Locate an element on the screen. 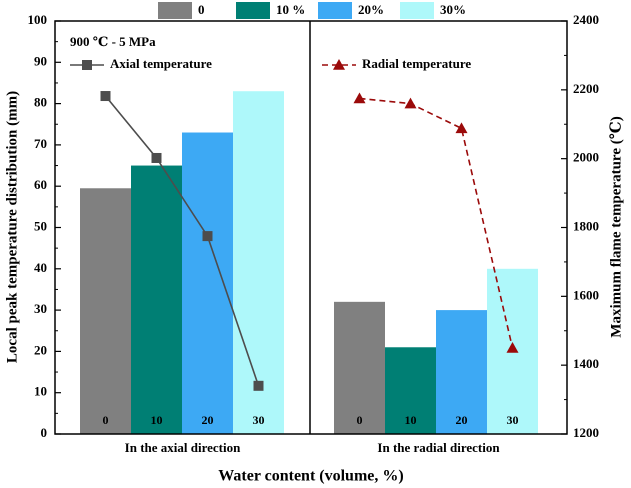 The height and width of the screenshot is (488, 631). right-y-axis-title: Maximum flame temperature (℃) is located at coordinates (616, 226).